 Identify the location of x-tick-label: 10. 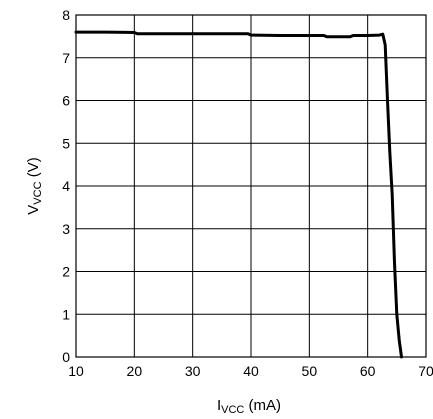
(76, 371).